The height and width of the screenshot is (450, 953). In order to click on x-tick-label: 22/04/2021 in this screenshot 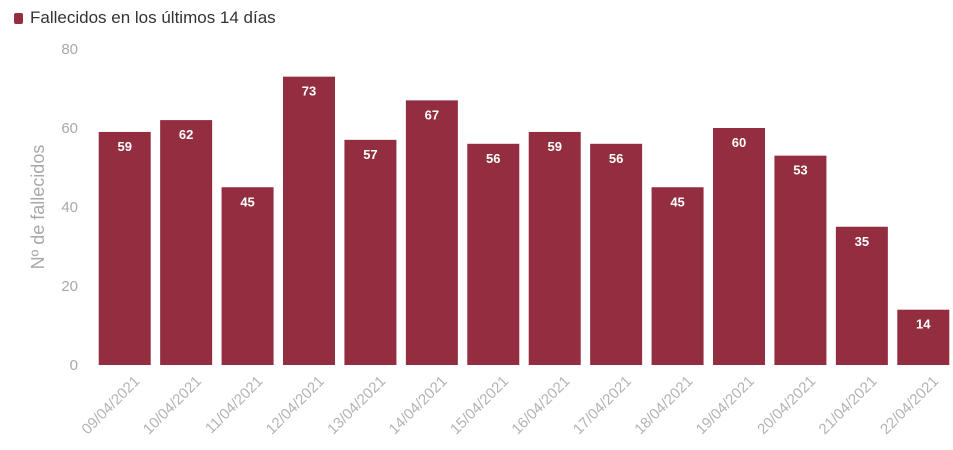, I will do `click(909, 405)`.